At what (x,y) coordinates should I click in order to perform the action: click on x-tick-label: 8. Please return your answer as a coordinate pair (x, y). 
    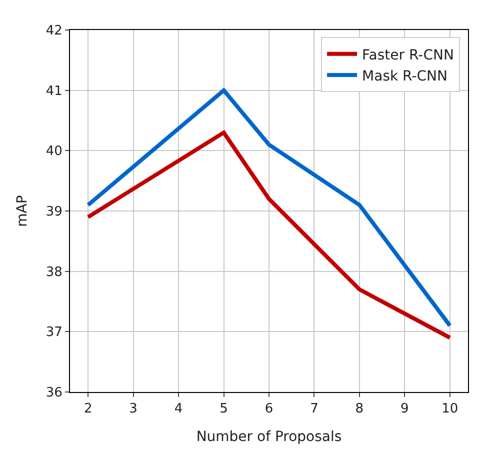
    Looking at the image, I should click on (359, 409).